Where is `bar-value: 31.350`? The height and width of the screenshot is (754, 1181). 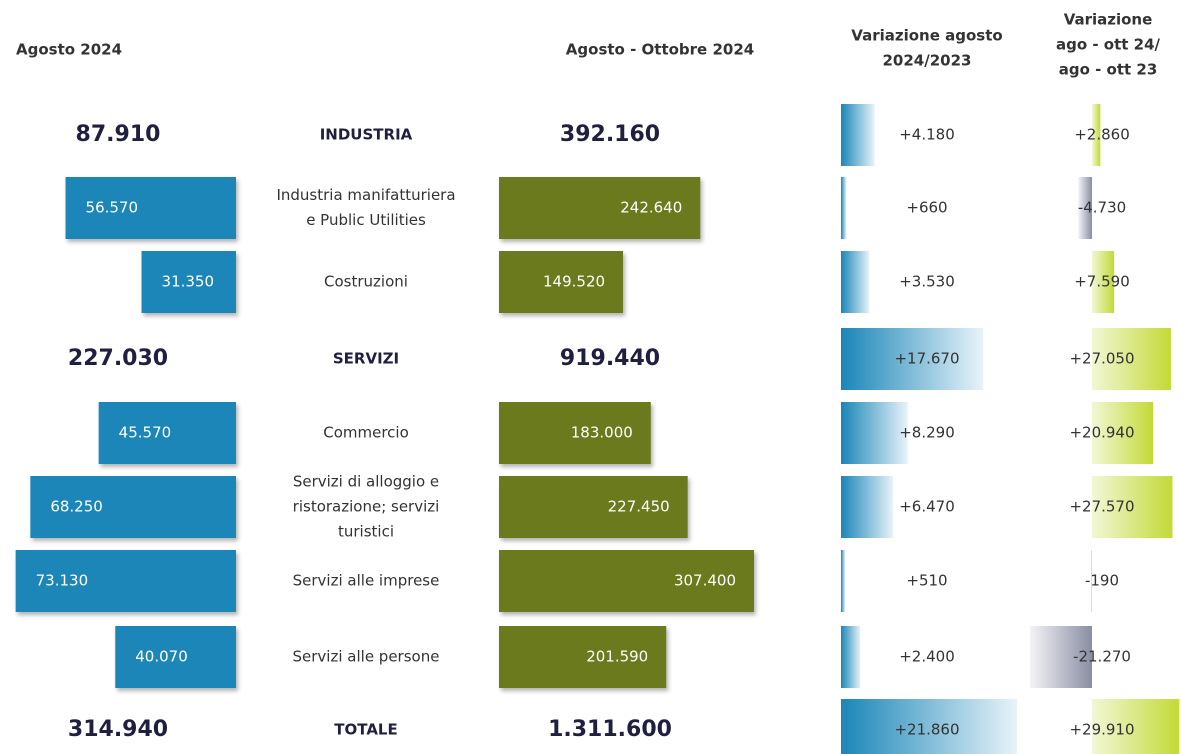 bar-value: 31.350 is located at coordinates (188, 282).